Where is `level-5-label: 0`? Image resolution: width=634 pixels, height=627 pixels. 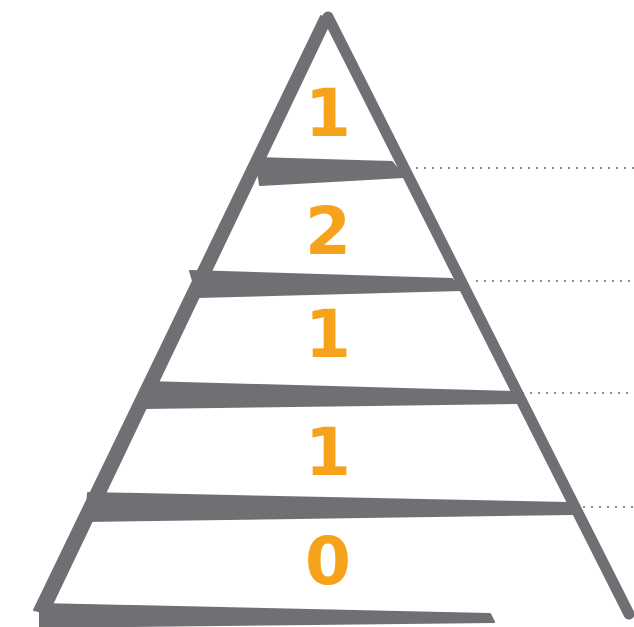
level-5-label: 0 is located at coordinates (328, 561).